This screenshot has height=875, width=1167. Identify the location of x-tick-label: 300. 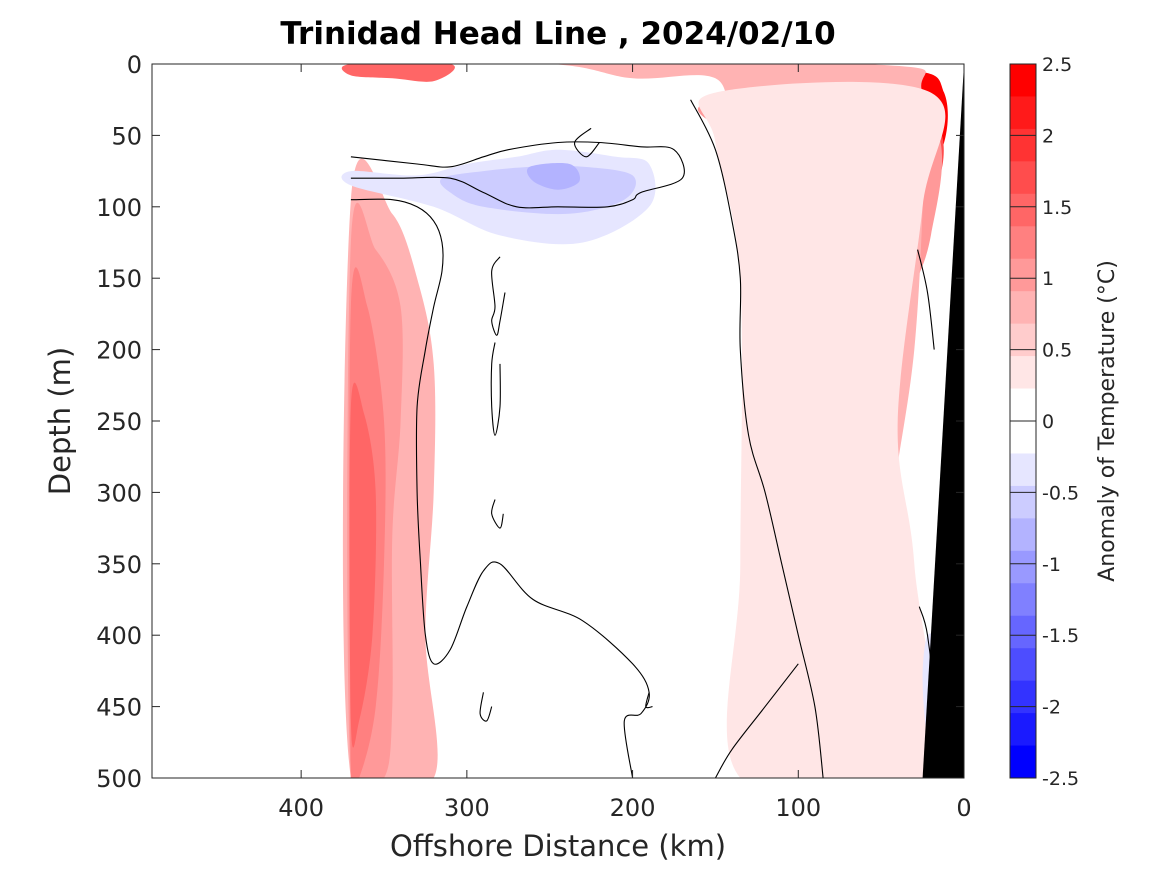
(467, 808).